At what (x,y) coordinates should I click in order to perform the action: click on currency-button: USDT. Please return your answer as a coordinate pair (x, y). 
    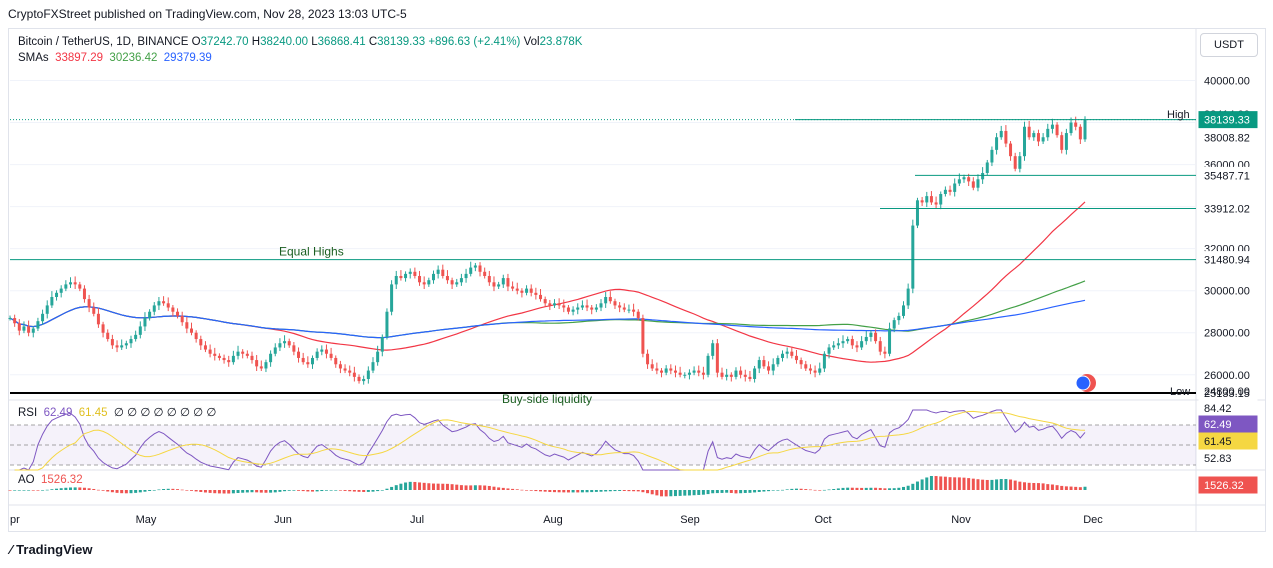
    Looking at the image, I should click on (1229, 45).